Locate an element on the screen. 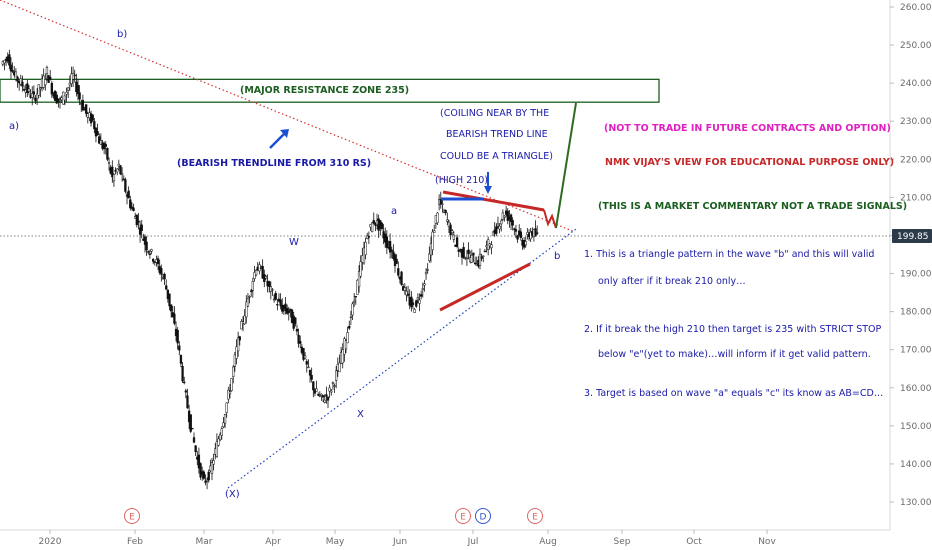 The width and height of the screenshot is (932, 550). dividend-marker is located at coordinates (483, 516).